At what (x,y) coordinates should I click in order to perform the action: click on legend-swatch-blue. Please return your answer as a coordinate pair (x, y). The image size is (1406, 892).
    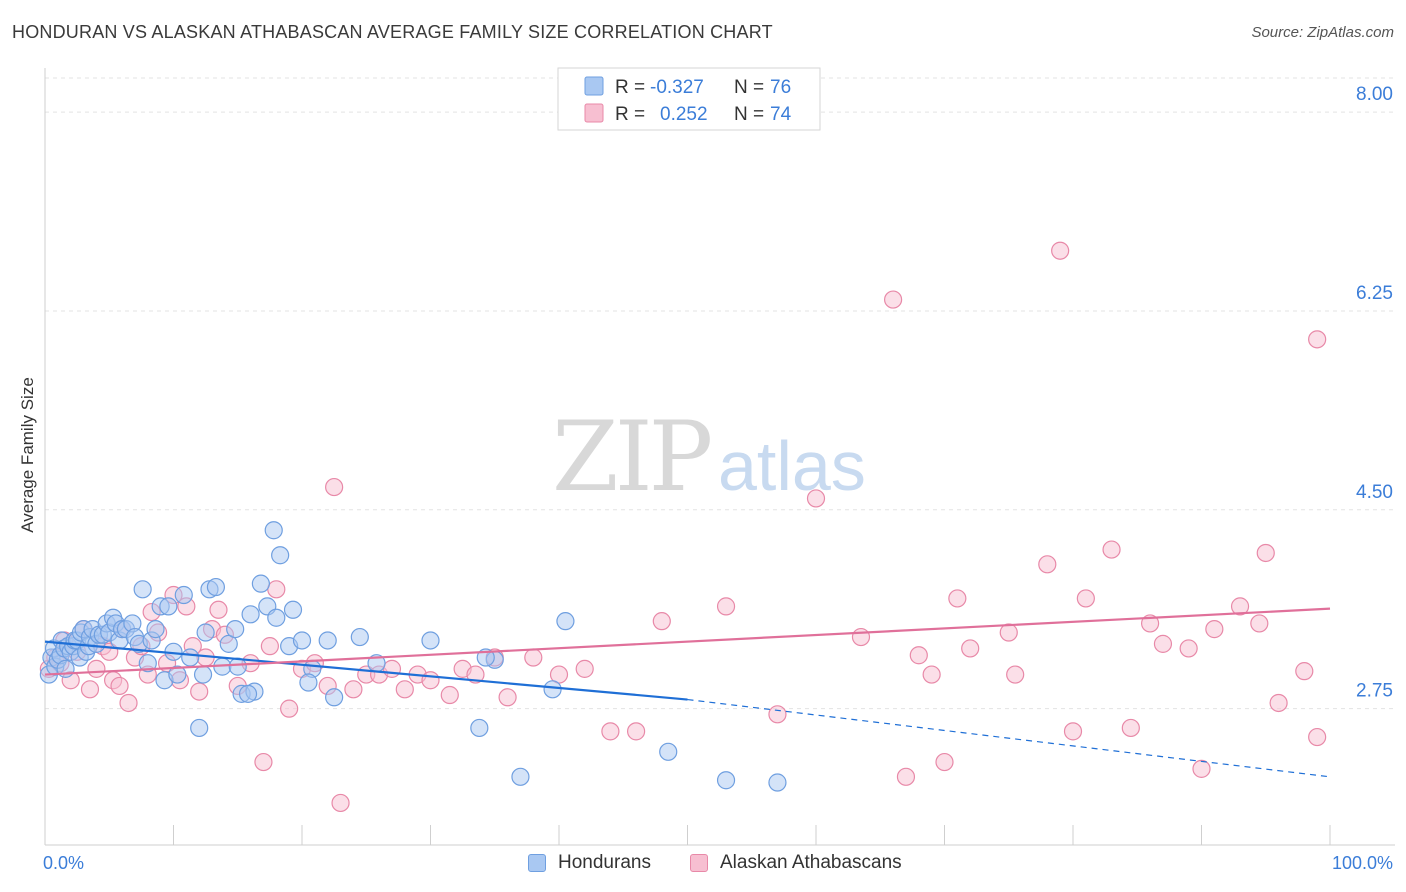
    Looking at the image, I should click on (594, 86).